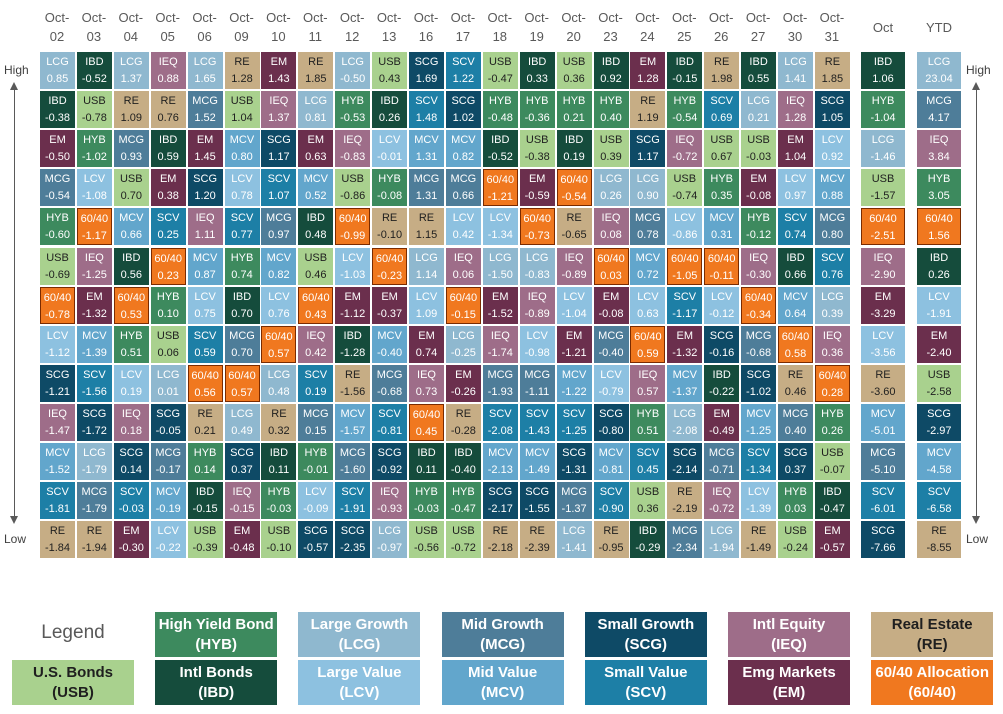  What do you see at coordinates (168, 470) in the screenshot?
I see `cell-return-value: -0.17` at bounding box center [168, 470].